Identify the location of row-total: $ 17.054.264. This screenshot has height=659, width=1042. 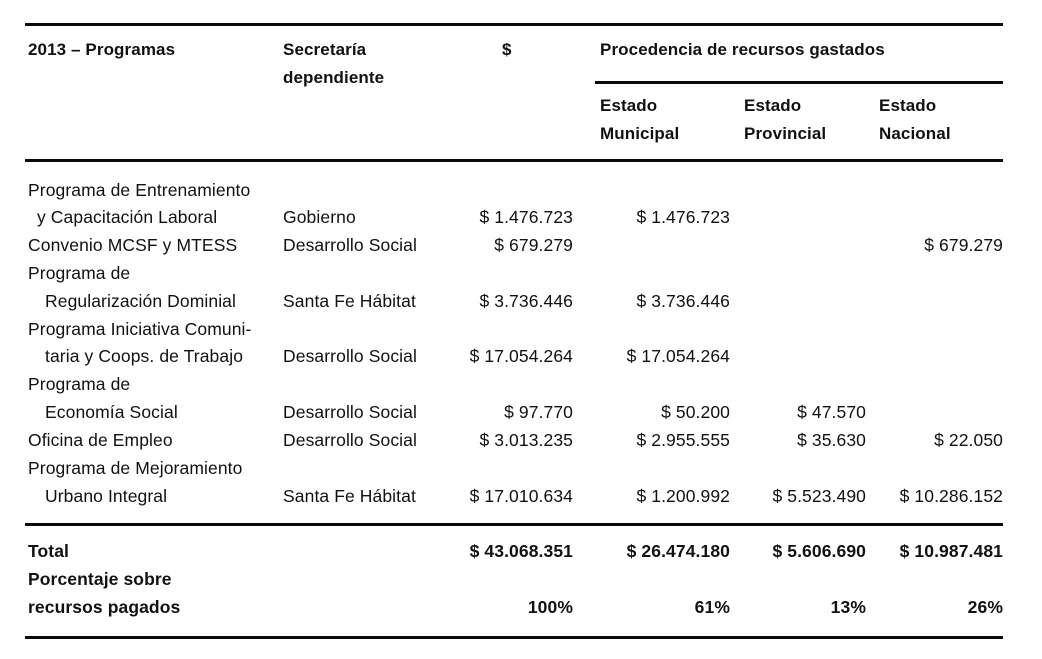
(521, 356).